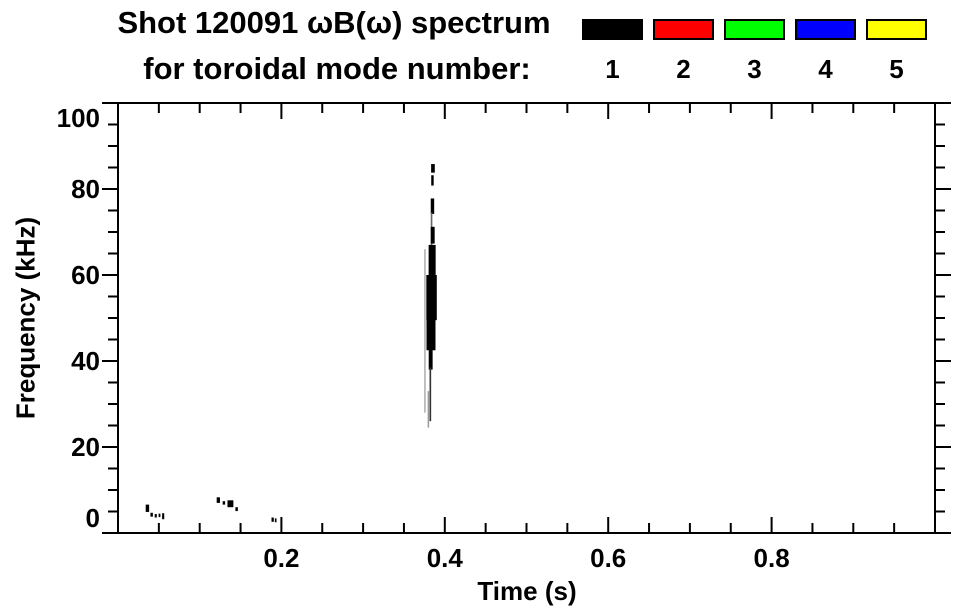  Describe the element at coordinates (85, 189) in the screenshot. I see `y-tick-label: 80` at that location.